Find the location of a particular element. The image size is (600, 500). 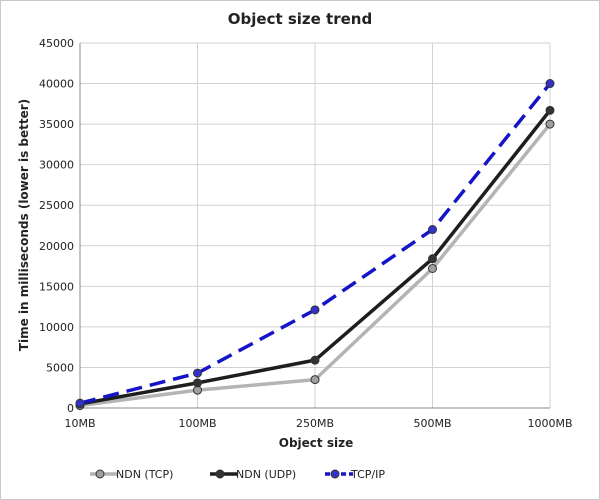

legend-item: NDN (UDP) is located at coordinates (253, 474).